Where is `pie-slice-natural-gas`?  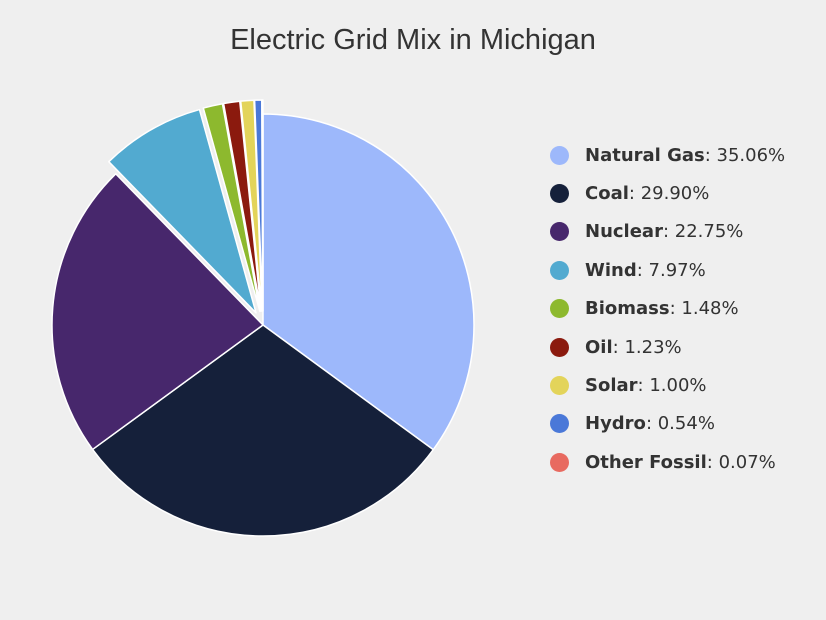
pie-slice-natural-gas is located at coordinates (368, 282).